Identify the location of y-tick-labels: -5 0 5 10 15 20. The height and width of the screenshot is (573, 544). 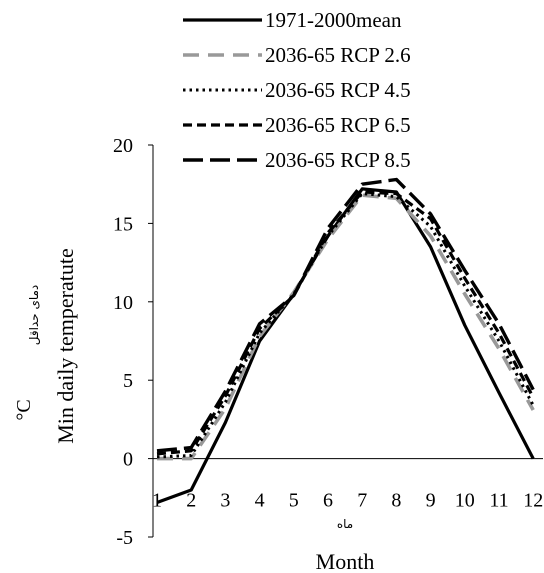
(133, 342).